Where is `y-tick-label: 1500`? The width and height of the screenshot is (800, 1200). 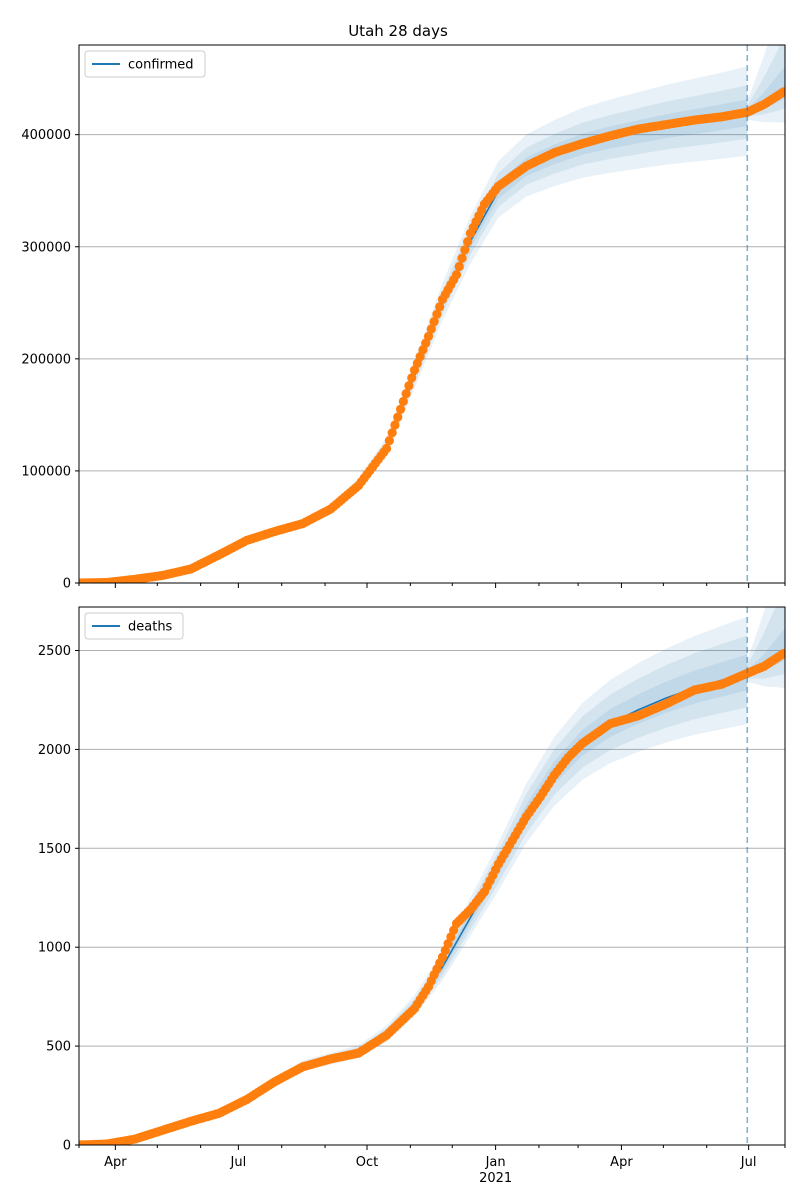 y-tick-label: 1500 is located at coordinates (54, 849).